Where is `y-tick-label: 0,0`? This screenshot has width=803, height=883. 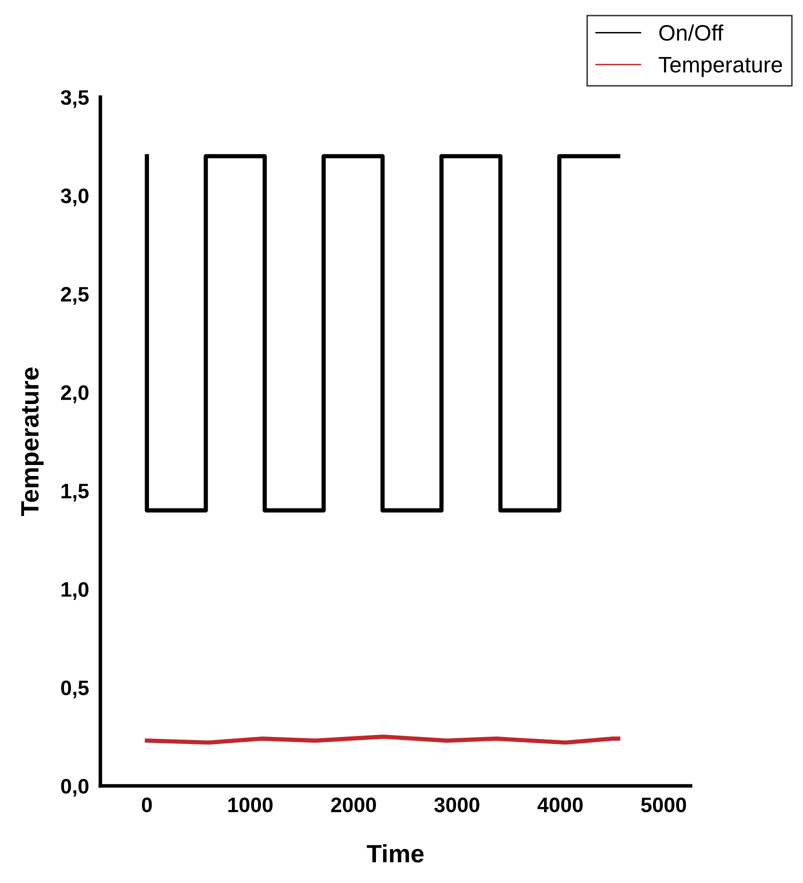 y-tick-label: 0,0 is located at coordinates (74, 787).